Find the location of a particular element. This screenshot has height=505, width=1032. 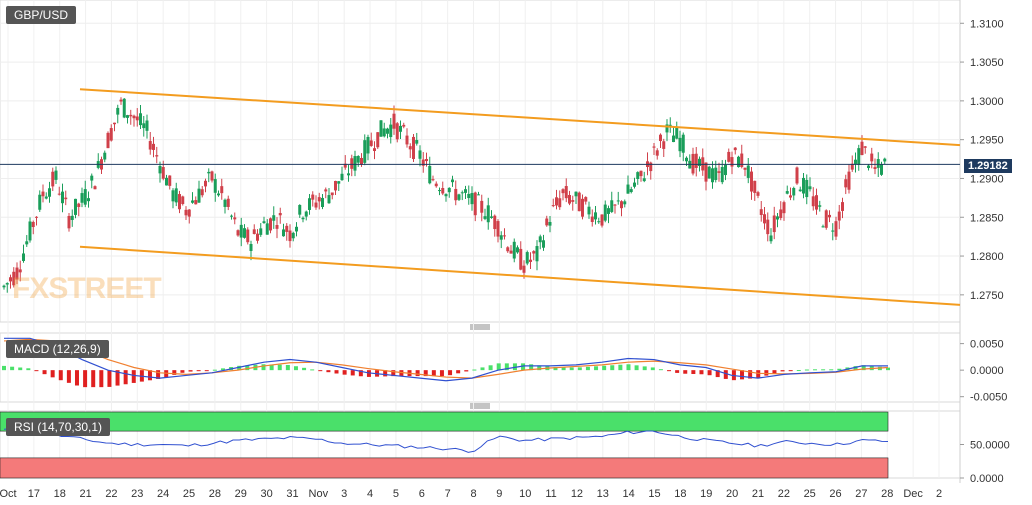

x-tick-label: Nov is located at coordinates (319, 494).